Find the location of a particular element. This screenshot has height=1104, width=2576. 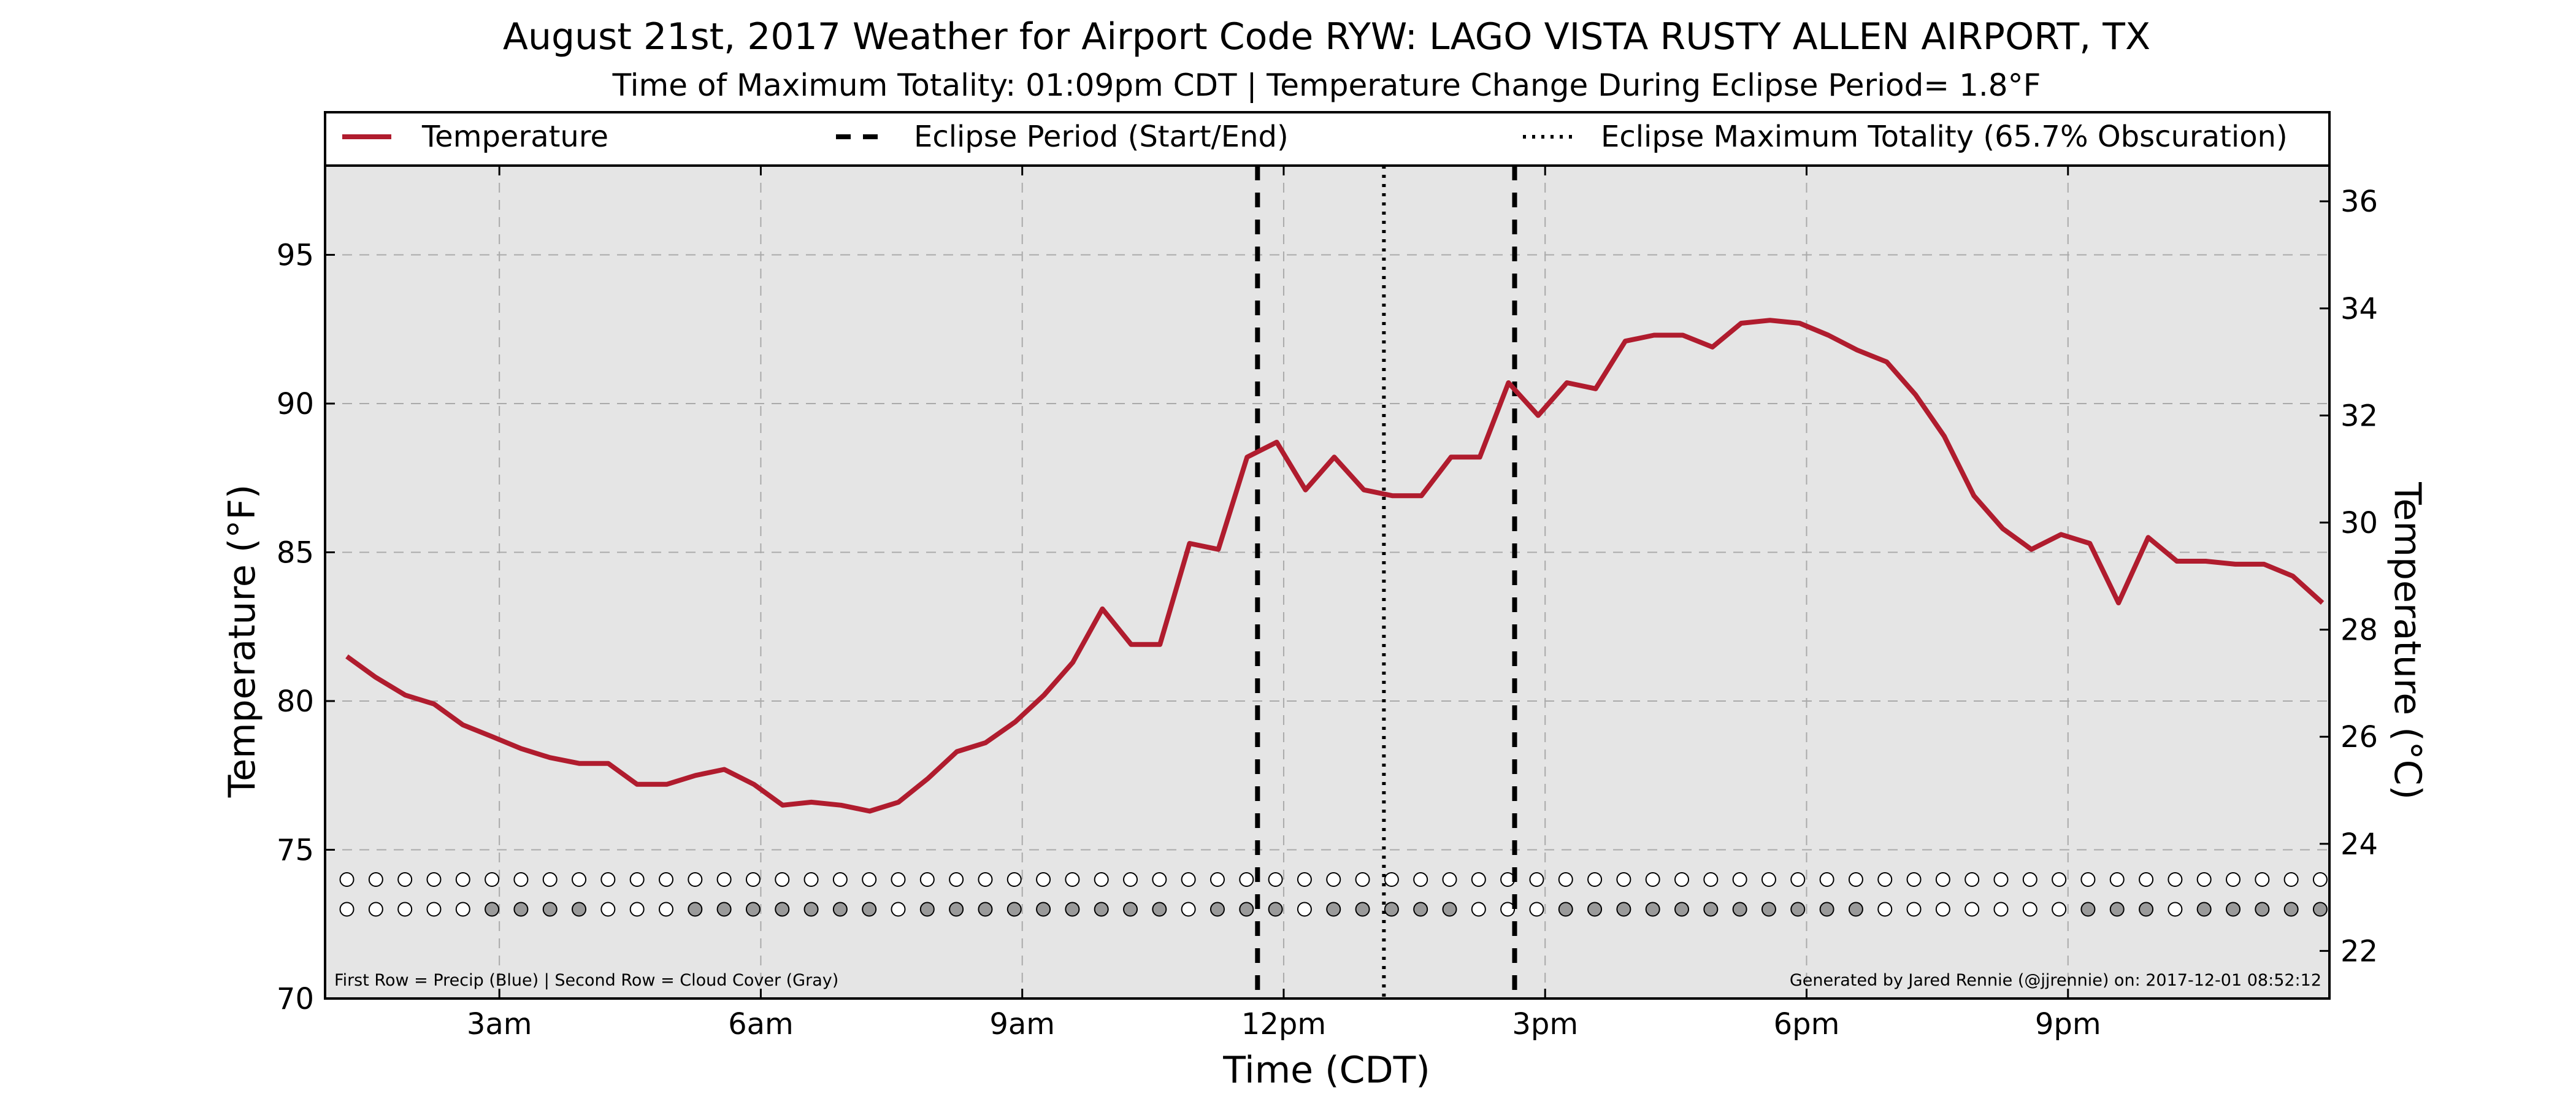

y2-tick-label: 30 is located at coordinates (2359, 523).